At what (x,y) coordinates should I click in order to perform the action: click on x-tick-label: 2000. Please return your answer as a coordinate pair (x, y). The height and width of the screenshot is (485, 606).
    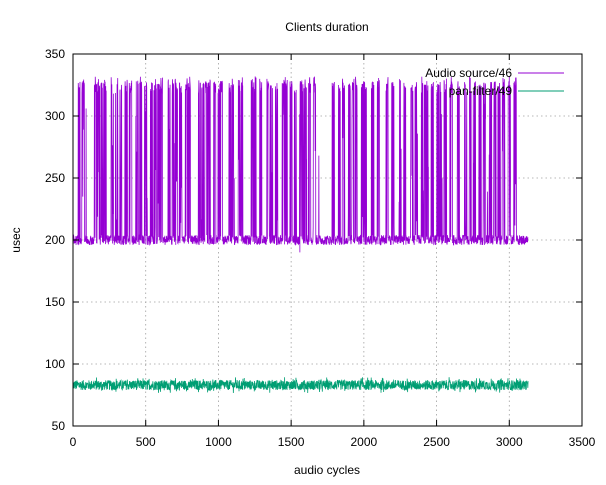
    Looking at the image, I should click on (364, 442).